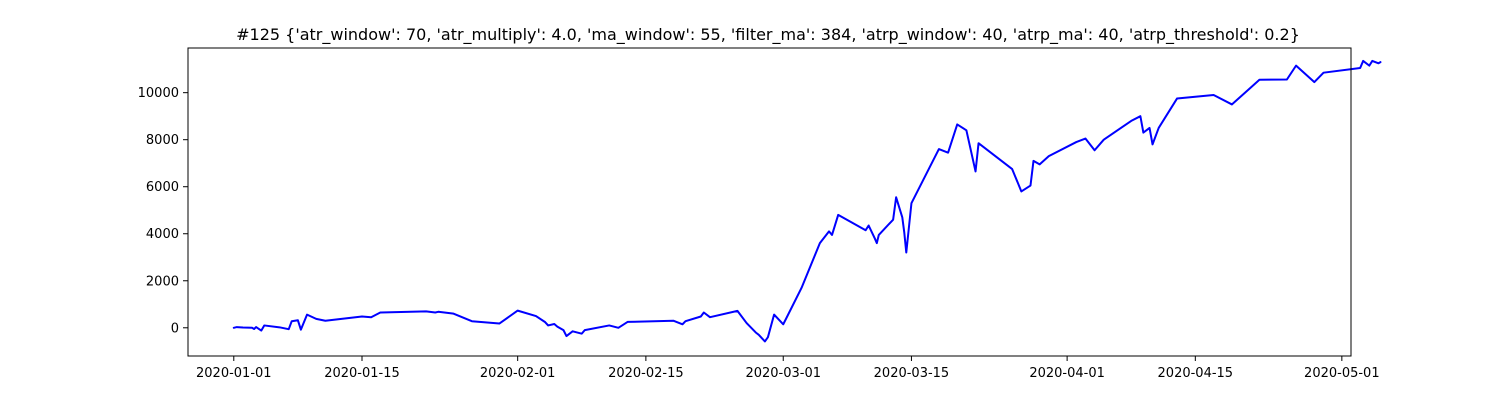 The width and height of the screenshot is (1500, 400). What do you see at coordinates (783, 373) in the screenshot?
I see `x-tick-label: 2020-03-01` at bounding box center [783, 373].